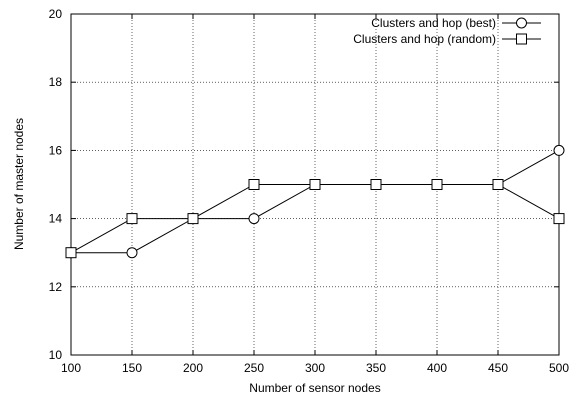  What do you see at coordinates (56, 14) in the screenshot?
I see `y-tick-label: 20` at bounding box center [56, 14].